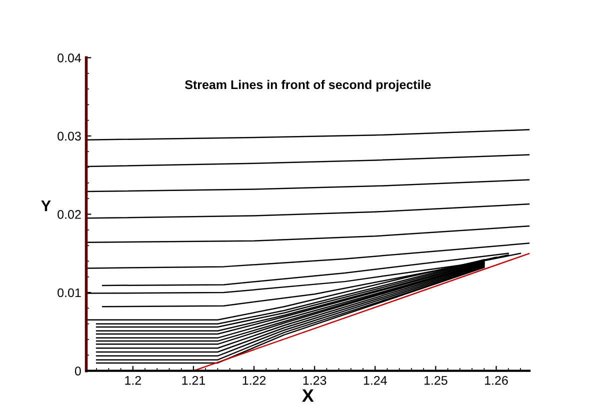 This screenshot has height=412, width=595. Describe the element at coordinates (308, 395) in the screenshot. I see `x-axis-title: X` at that location.